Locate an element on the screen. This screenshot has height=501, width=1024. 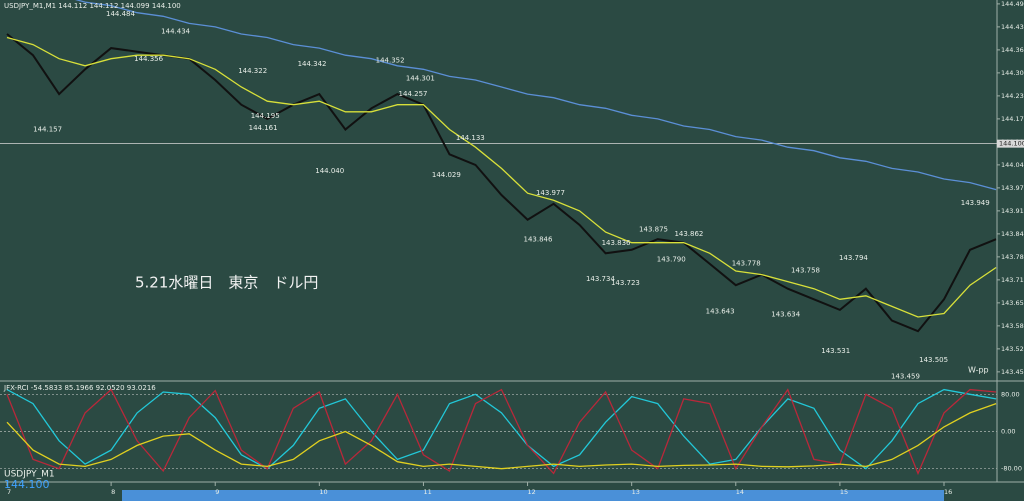
swing-label: 144.157 is located at coordinates (47, 129).